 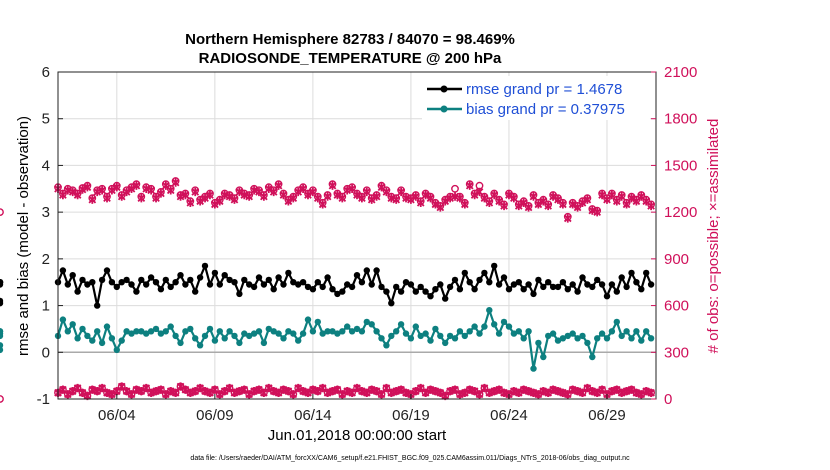 What do you see at coordinates (46, 165) in the screenshot?
I see `left-y-tick-label: 4` at bounding box center [46, 165].